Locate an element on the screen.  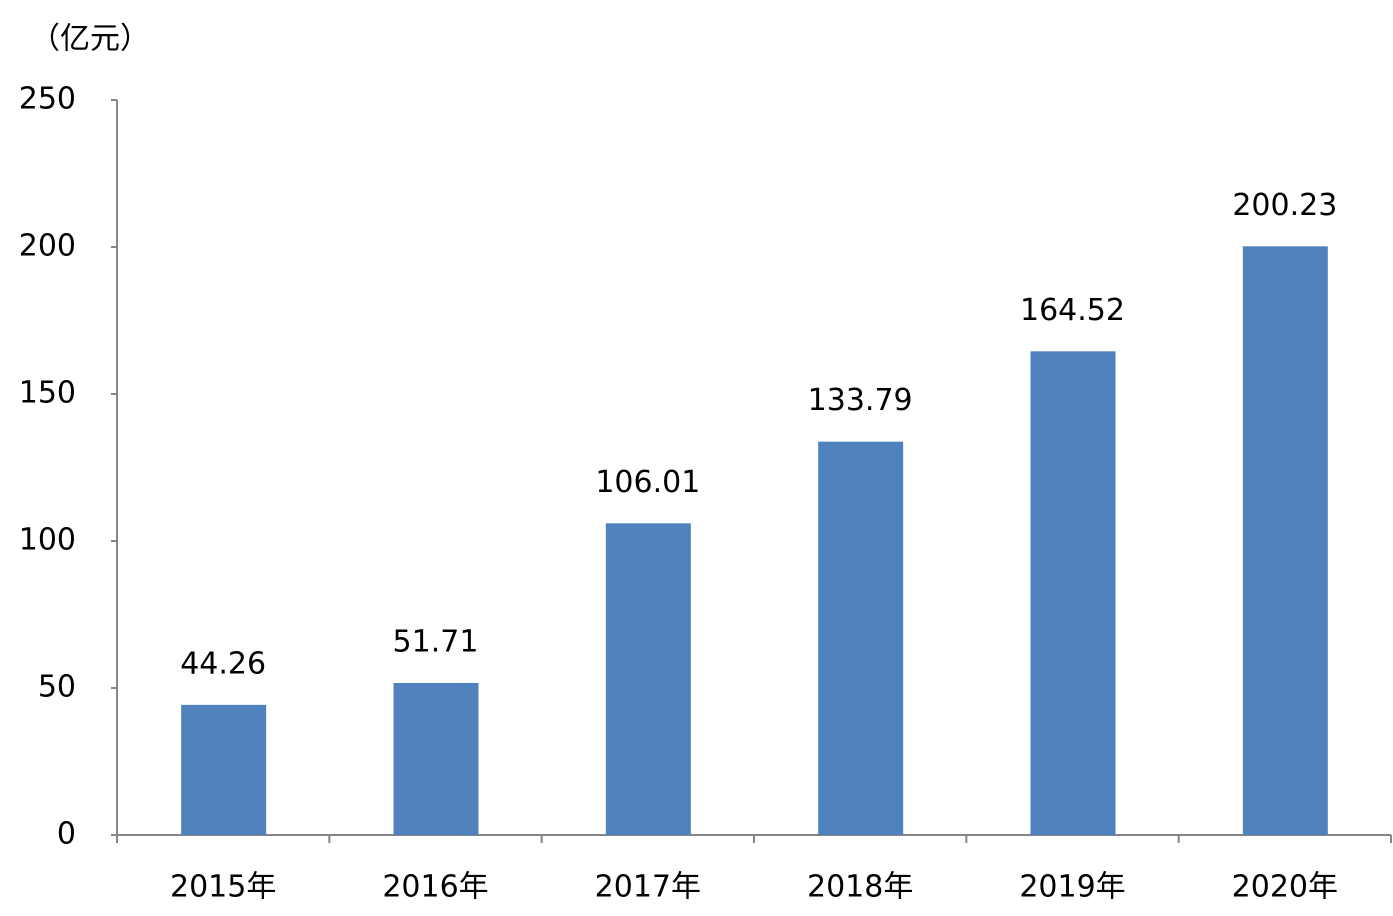
y-tick-label: 150 is located at coordinates (47, 393).